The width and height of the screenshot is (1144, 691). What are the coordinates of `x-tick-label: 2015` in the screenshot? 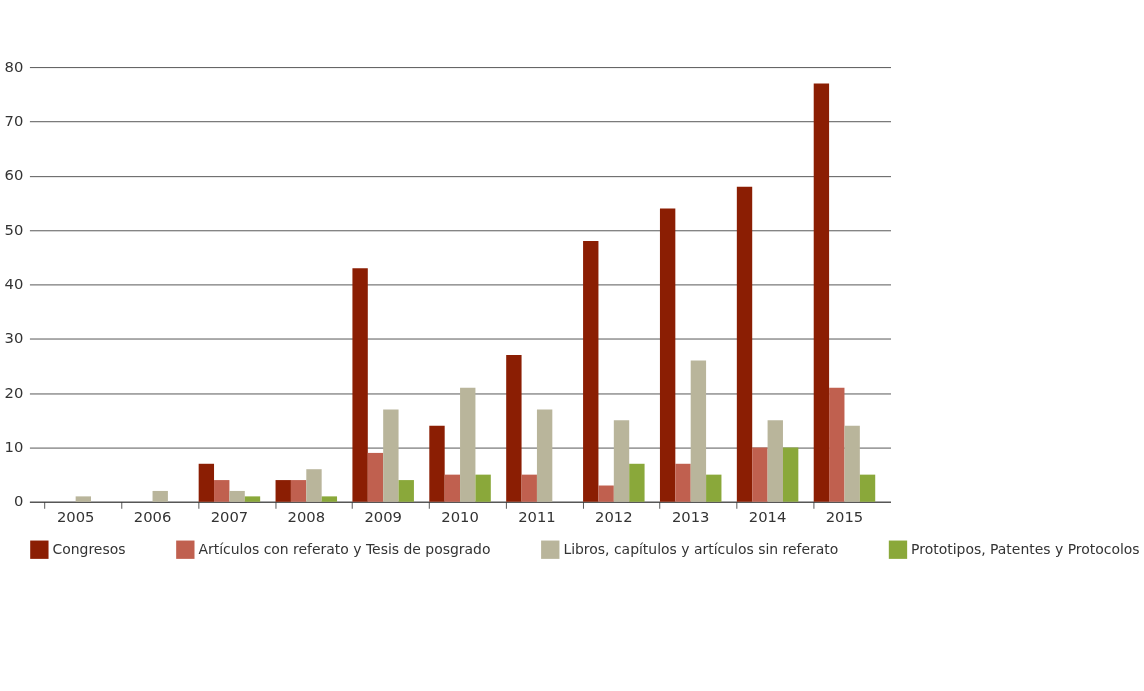 It's located at (844, 516).